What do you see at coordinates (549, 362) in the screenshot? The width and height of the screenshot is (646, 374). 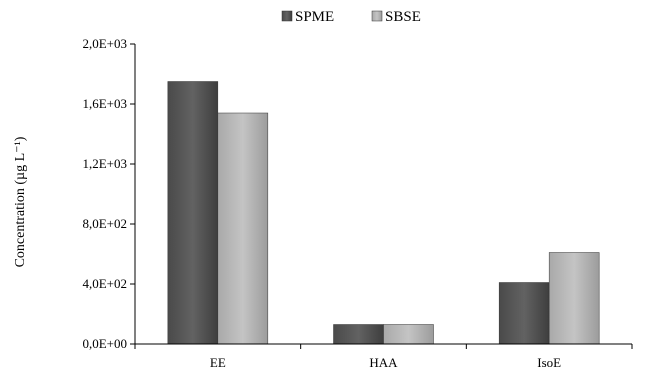 I see `x-category-label: IsoE` at bounding box center [549, 362].